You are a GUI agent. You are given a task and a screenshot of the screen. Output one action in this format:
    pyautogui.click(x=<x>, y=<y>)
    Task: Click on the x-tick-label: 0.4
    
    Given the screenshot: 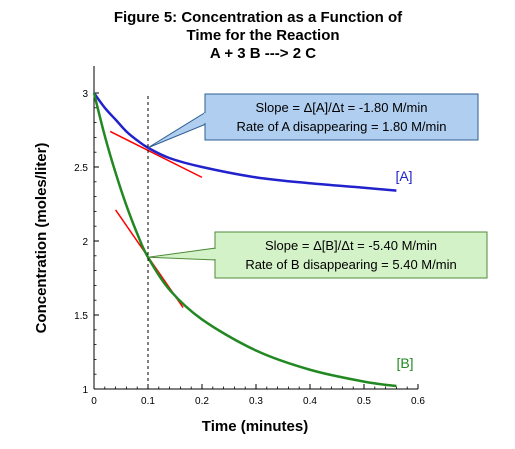 What is the action you would take?
    pyautogui.click(x=310, y=401)
    